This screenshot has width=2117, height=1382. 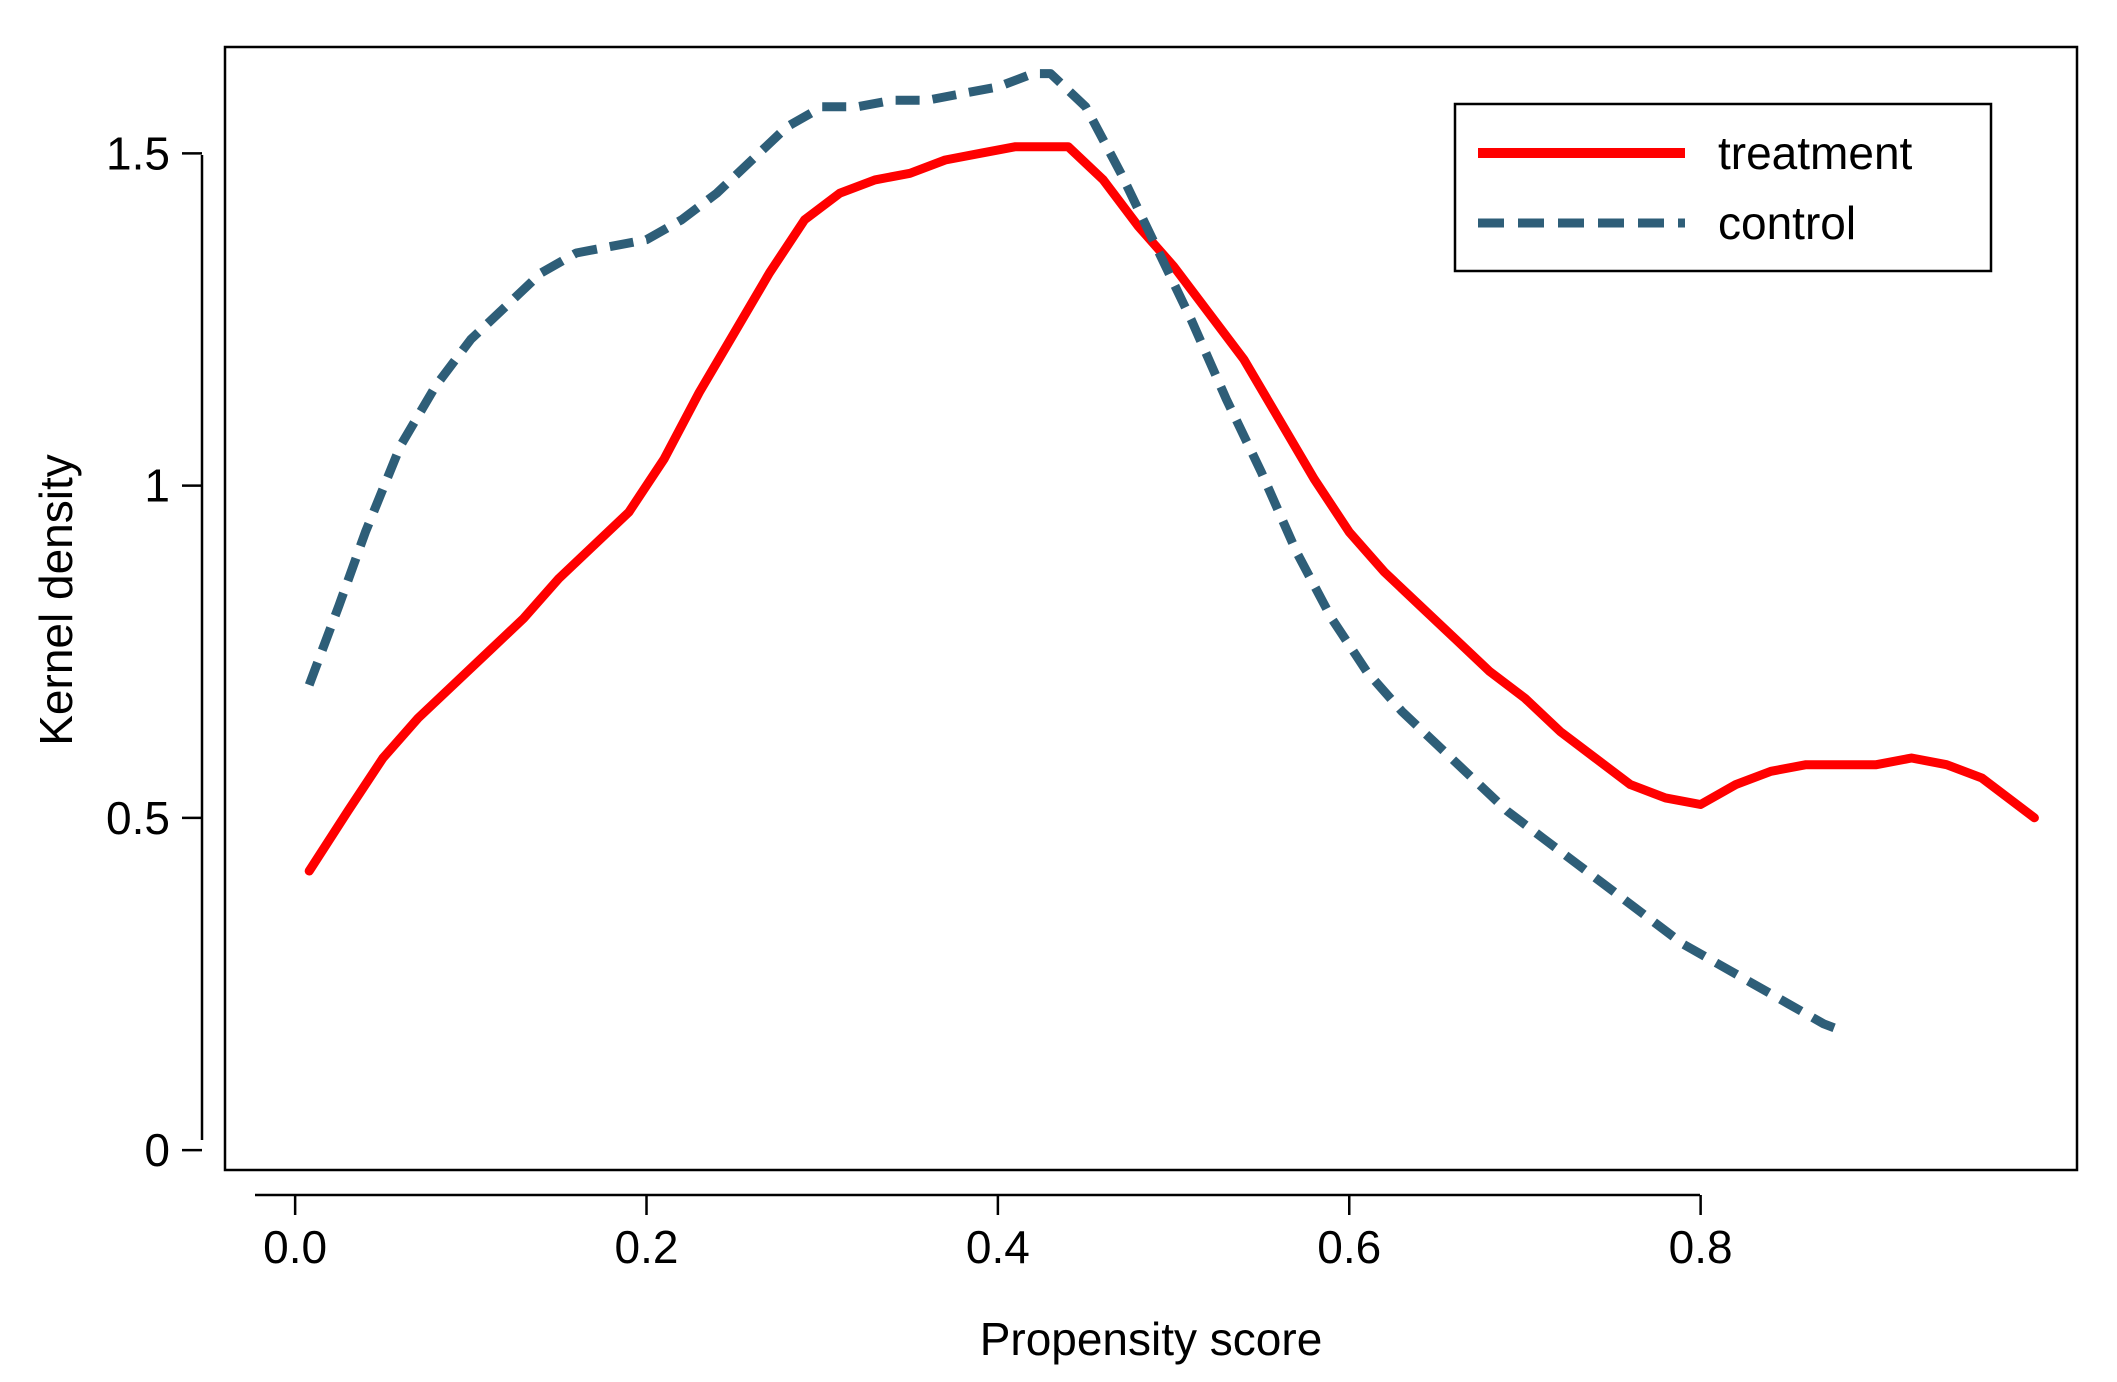 I want to click on x-tick-label: 0.2, so click(x=647, y=1247).